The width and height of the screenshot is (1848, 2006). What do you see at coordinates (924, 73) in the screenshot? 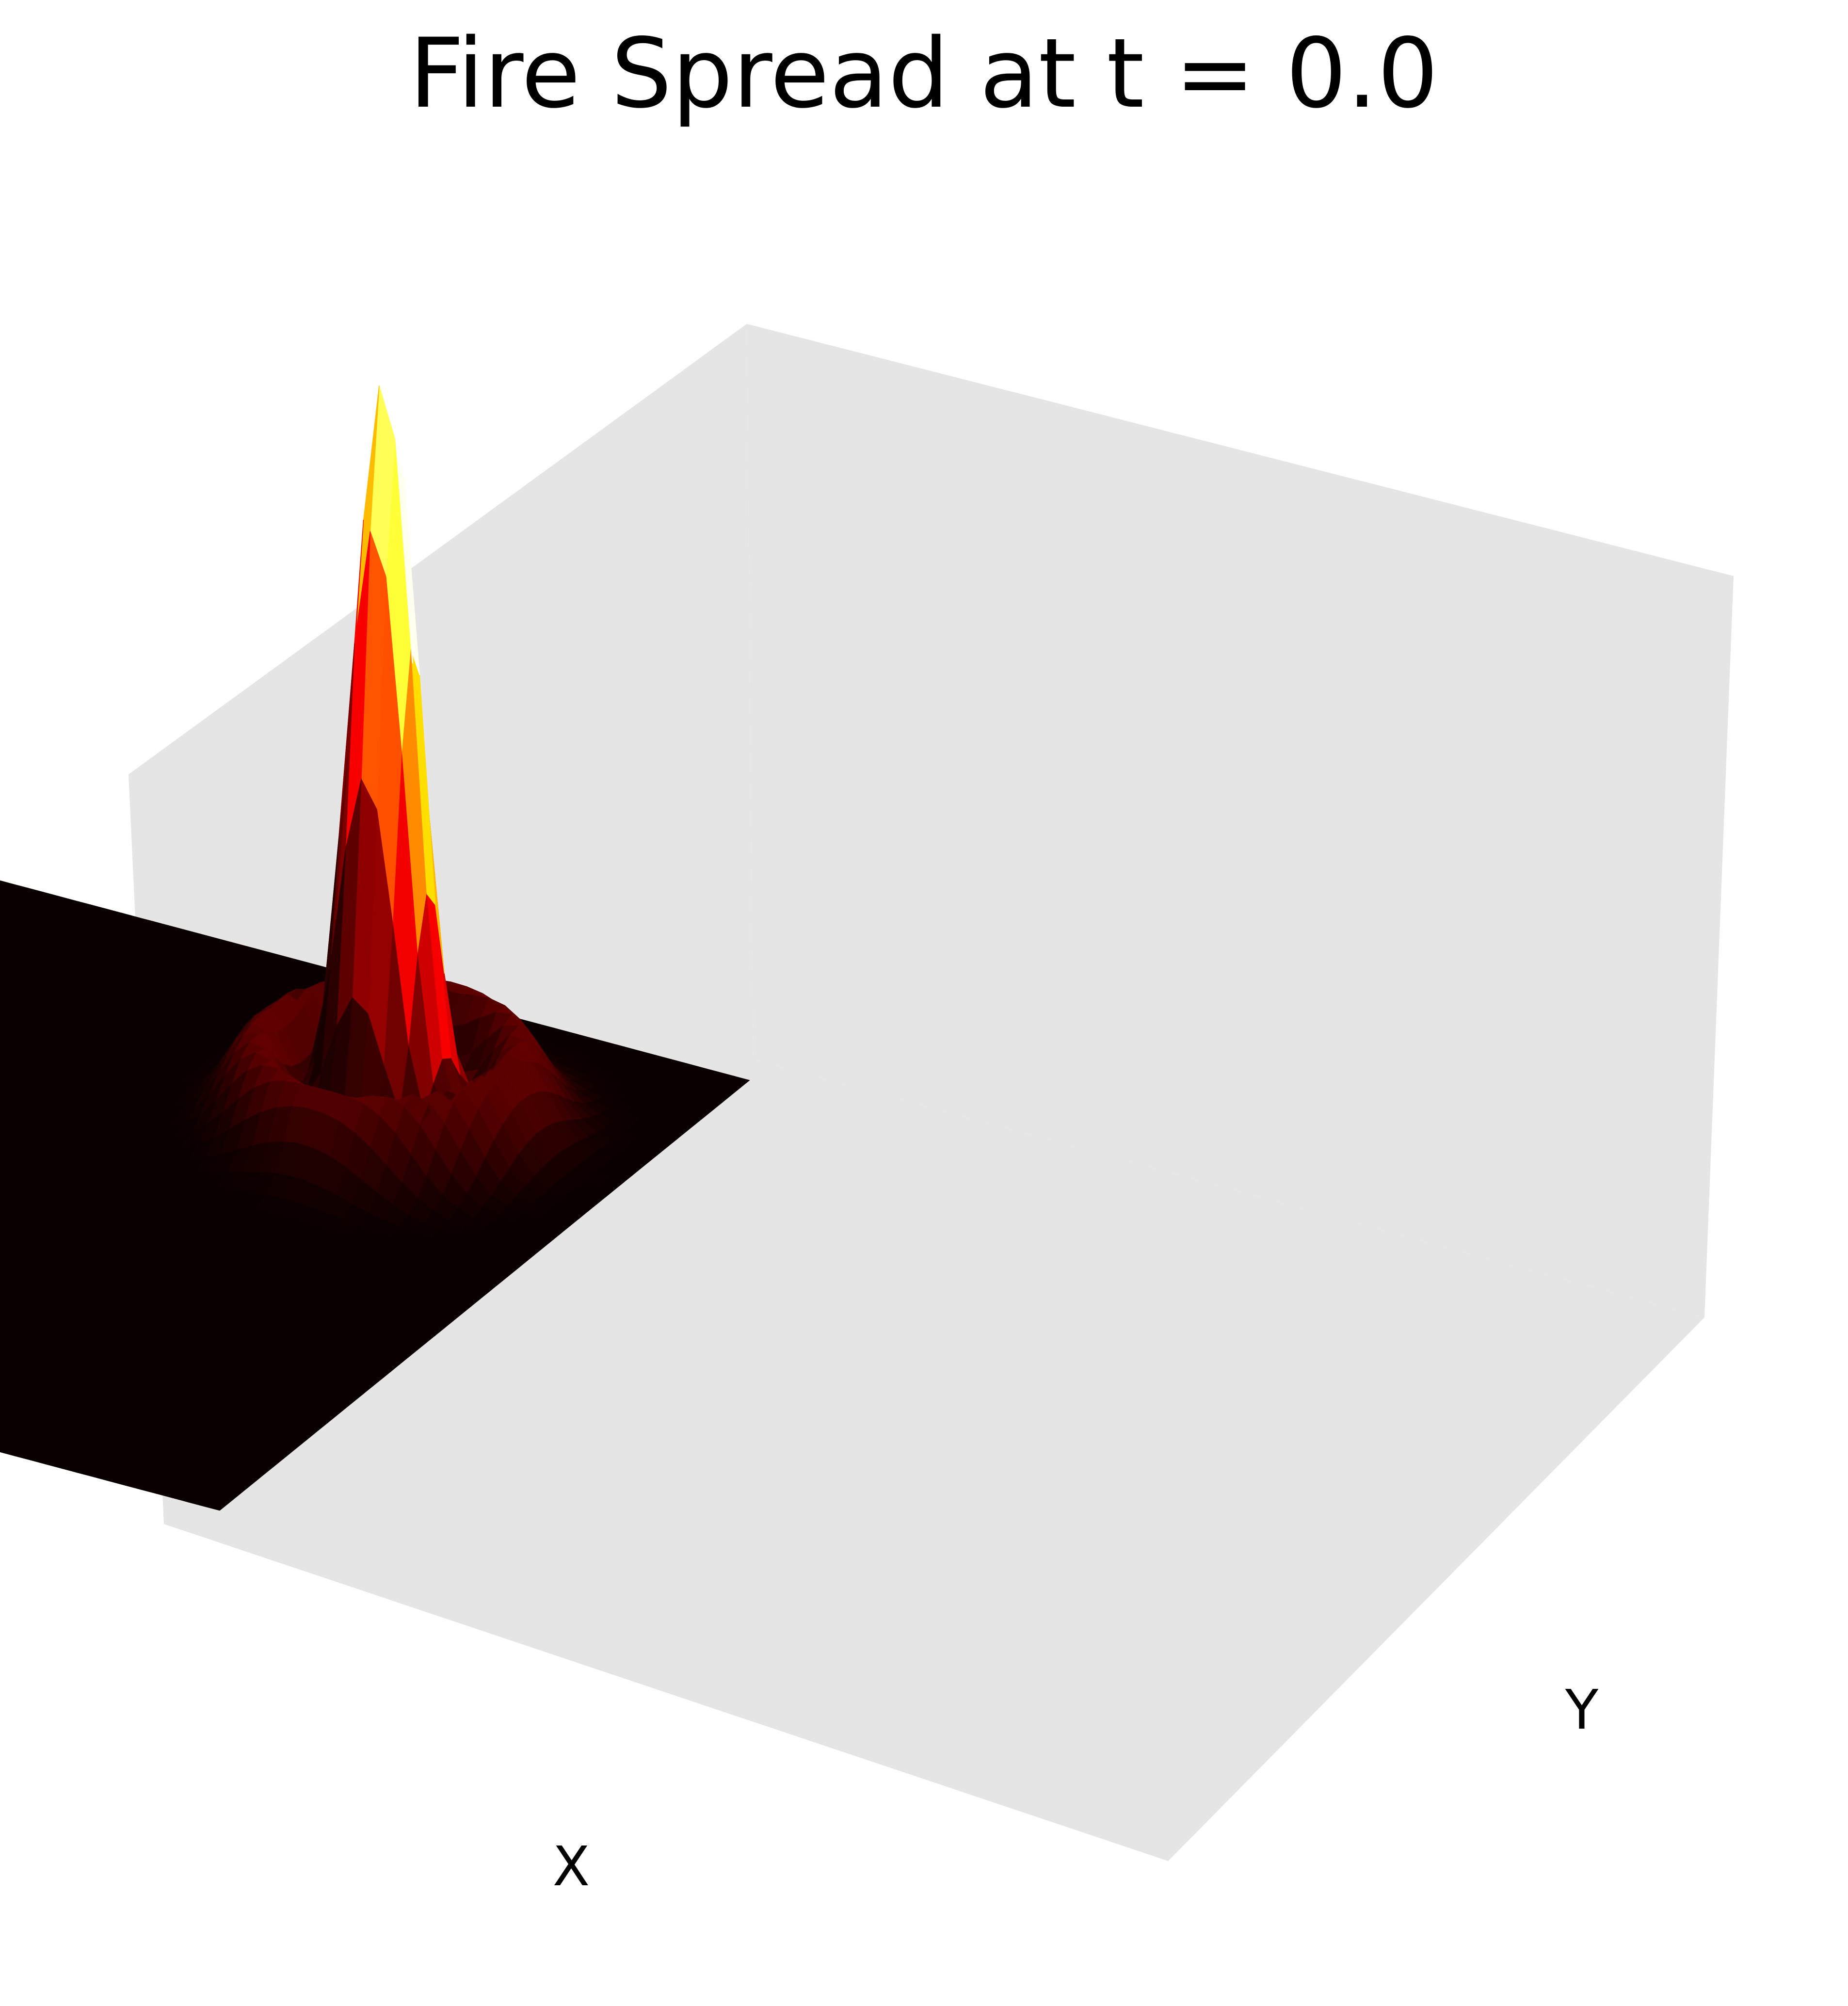
I see `chart-title: Fire Spread at t = 0.0` at bounding box center [924, 73].